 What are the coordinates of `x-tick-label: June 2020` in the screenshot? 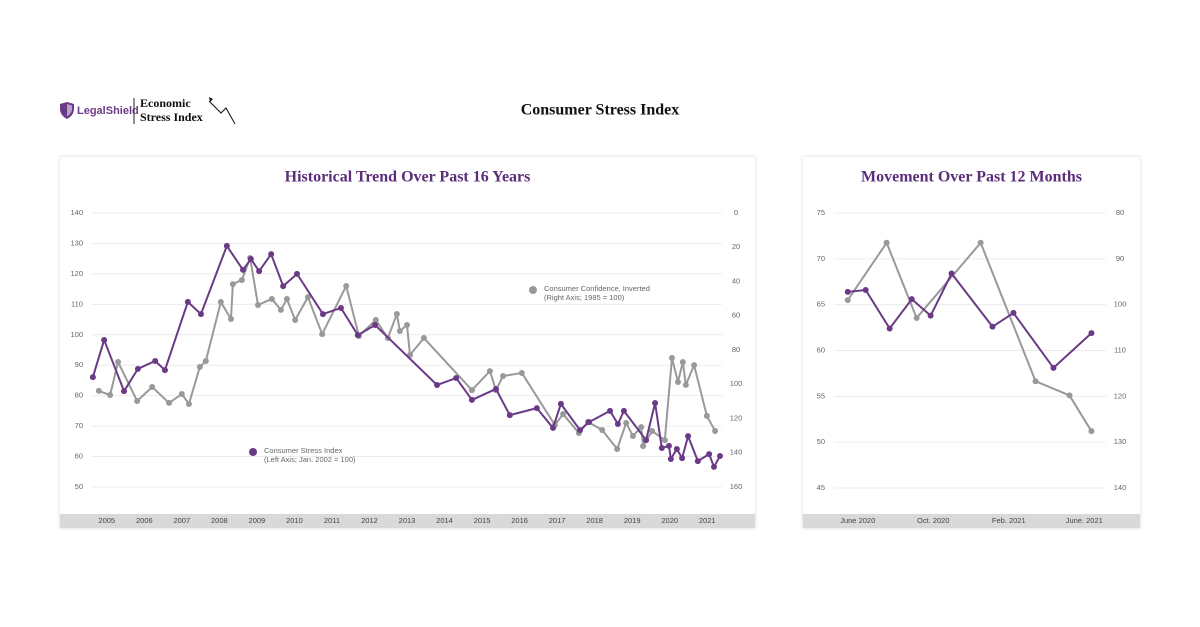 It's located at (857, 520).